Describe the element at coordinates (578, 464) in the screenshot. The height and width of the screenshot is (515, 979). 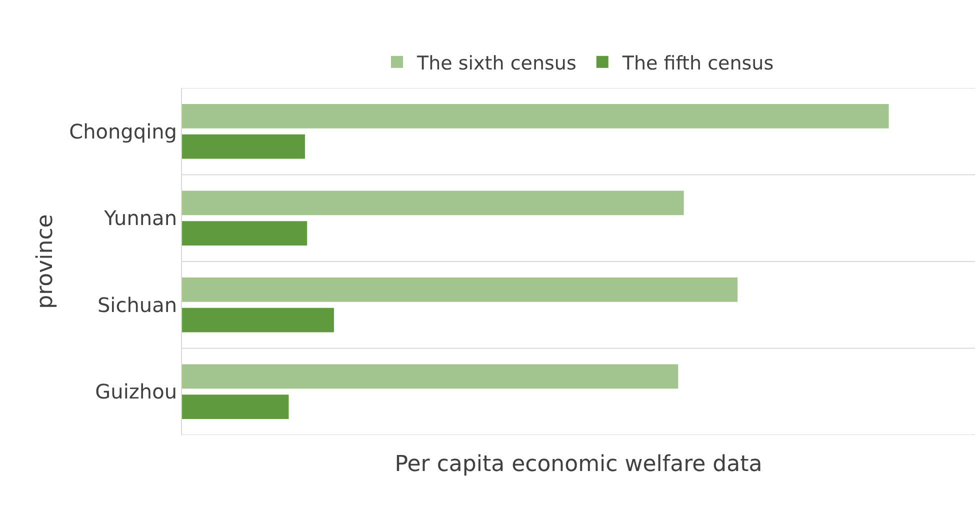
I see `x-axis-title: Per capita economic welfare data` at that location.